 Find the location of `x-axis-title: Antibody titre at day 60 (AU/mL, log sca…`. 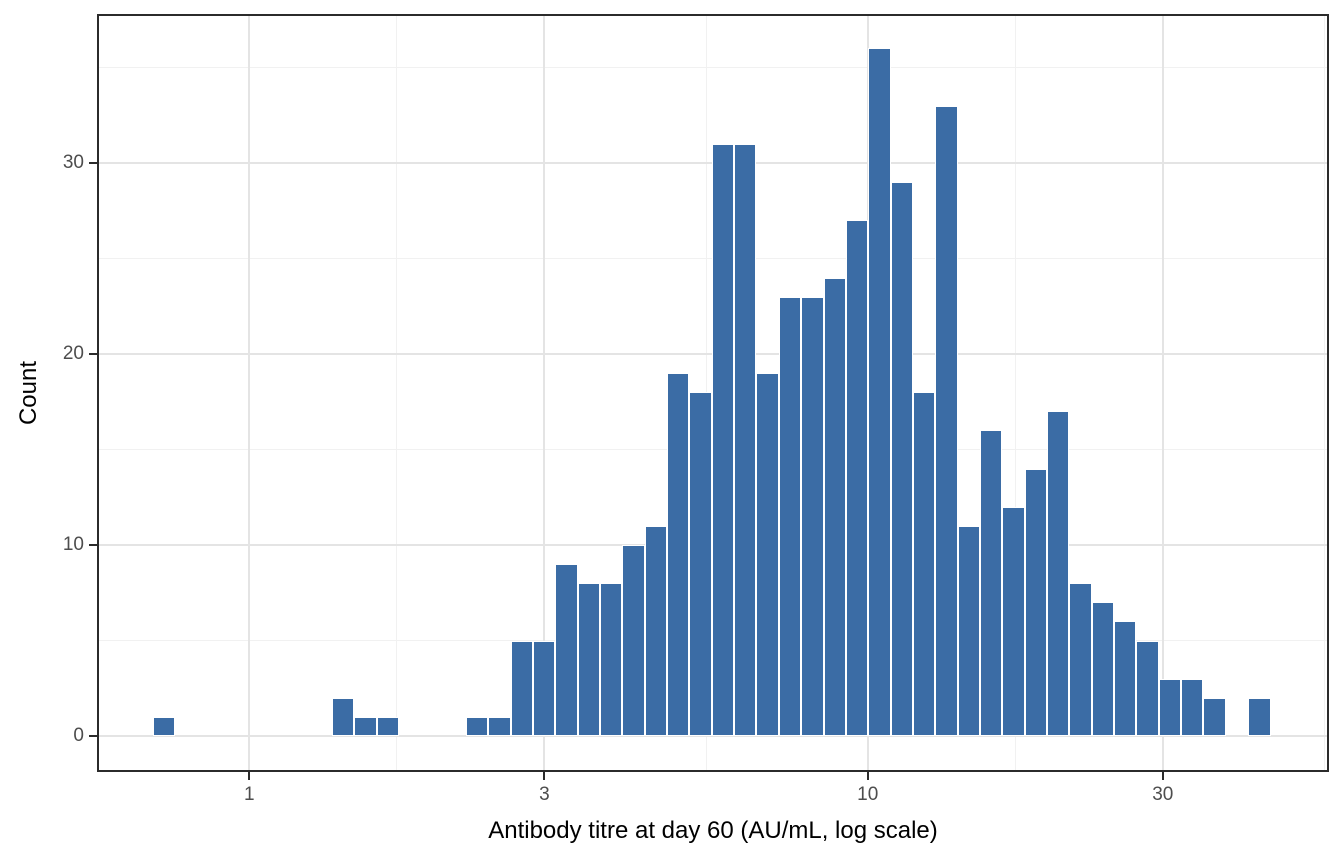

x-axis-title: Antibody titre at day 60 (AU/mL, log sca… is located at coordinates (713, 830).